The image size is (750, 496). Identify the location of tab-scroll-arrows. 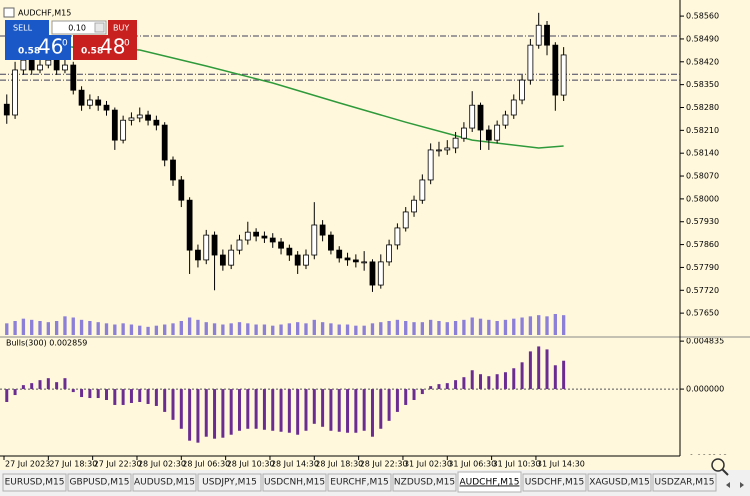
(735, 485).